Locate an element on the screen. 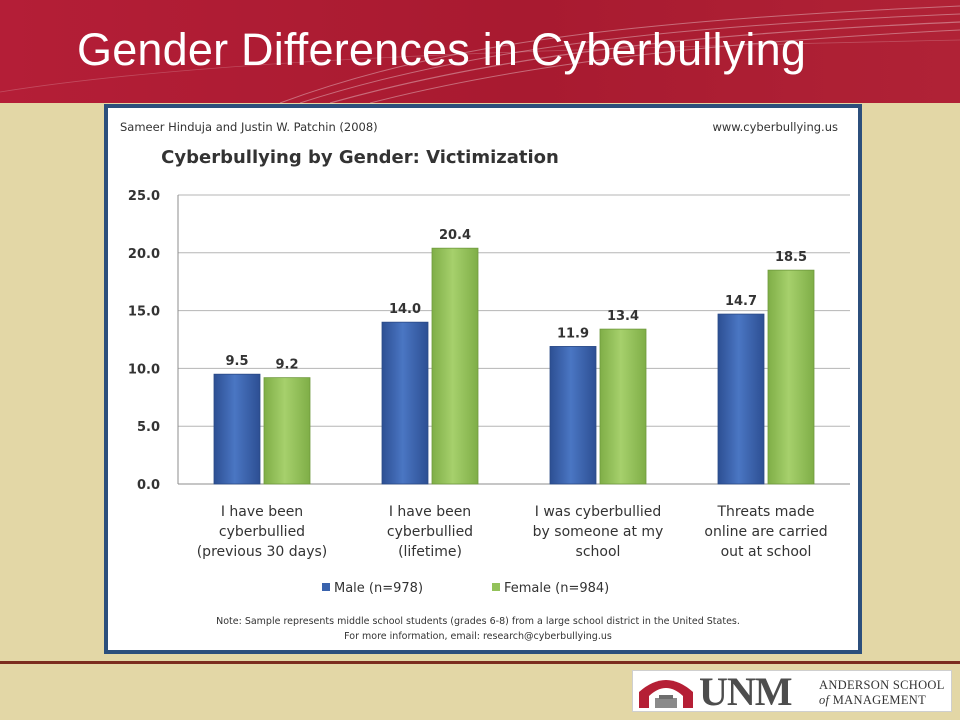  bottom-divider is located at coordinates (480, 662).